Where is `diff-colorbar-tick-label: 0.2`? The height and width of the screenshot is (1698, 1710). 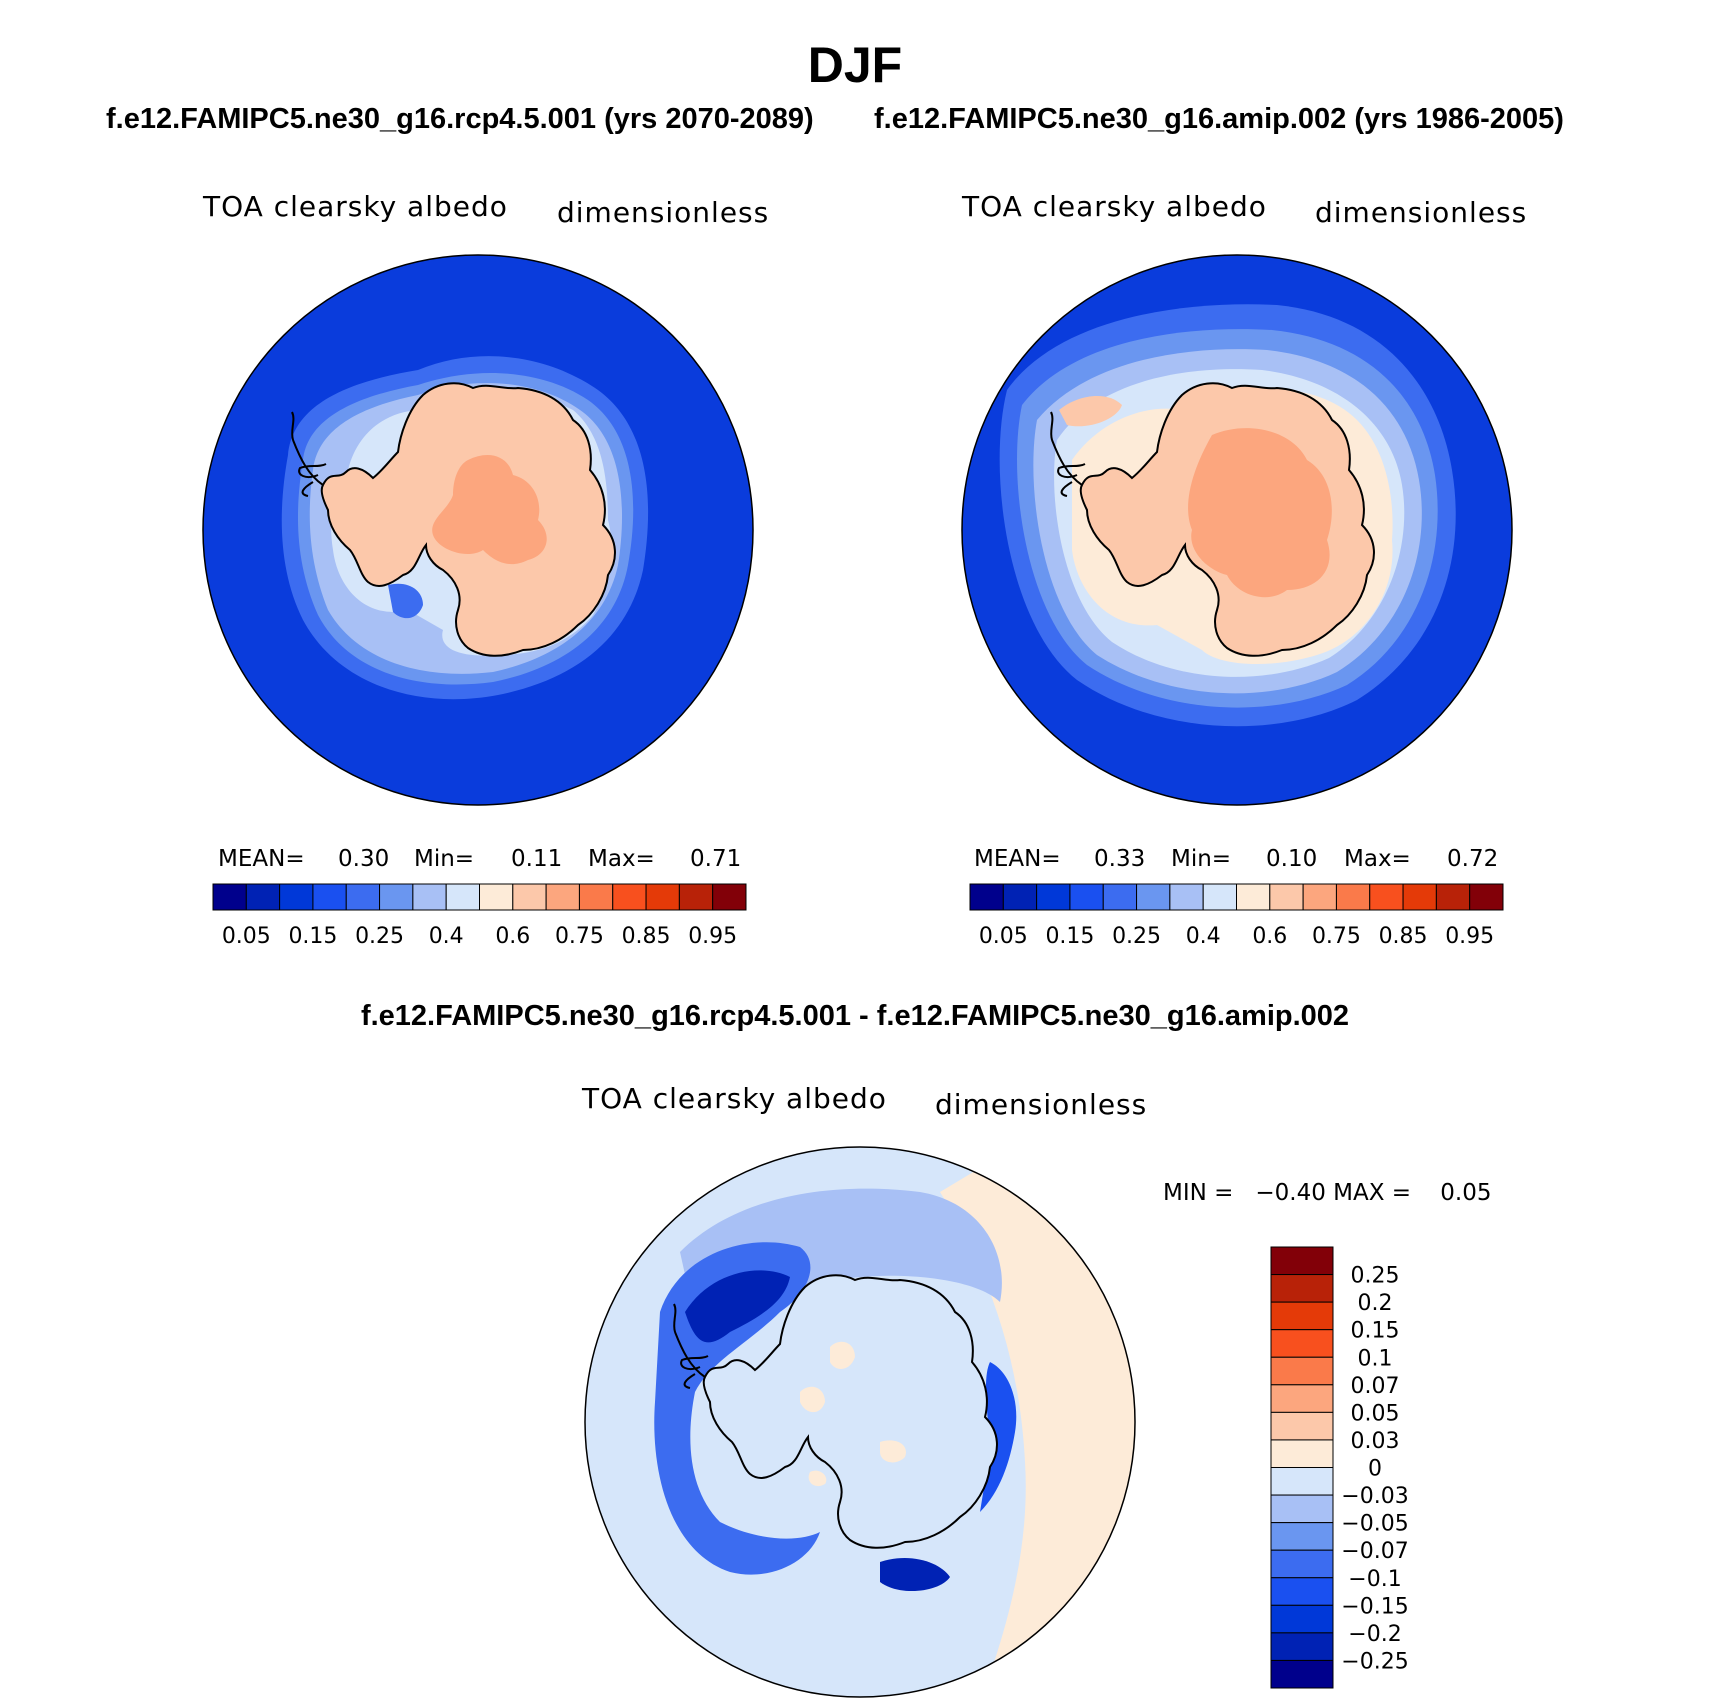
diff-colorbar-tick-label: 0.2 is located at coordinates (1375, 1303).